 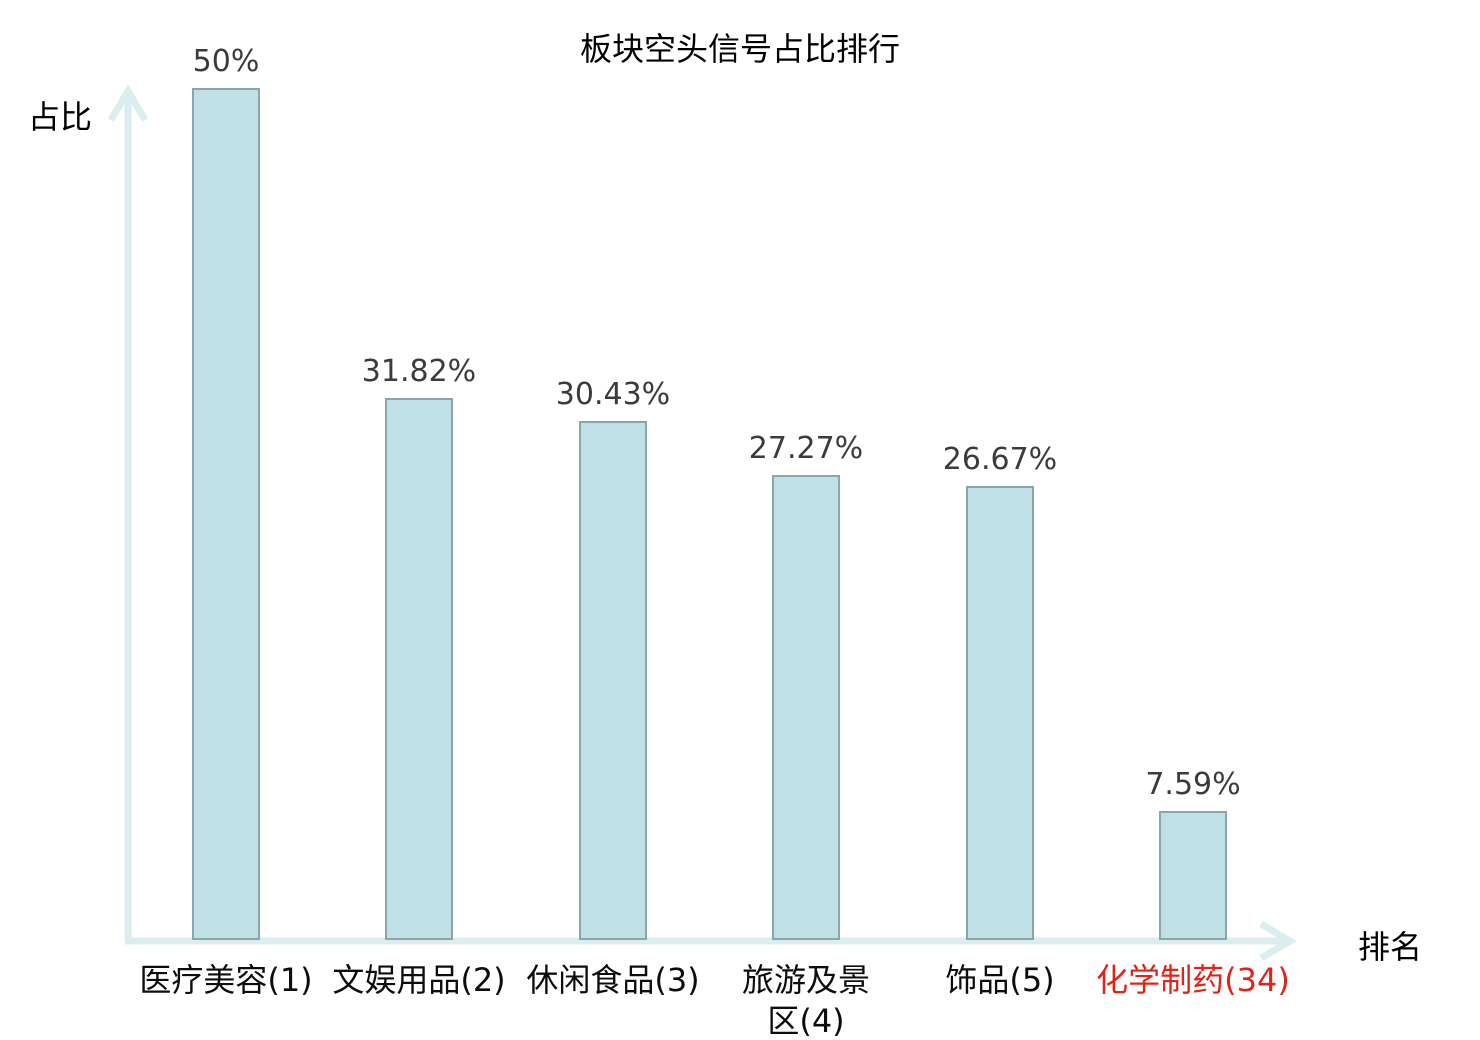 I want to click on x-tick-label: 化学制药(34), so click(x=1193, y=980).